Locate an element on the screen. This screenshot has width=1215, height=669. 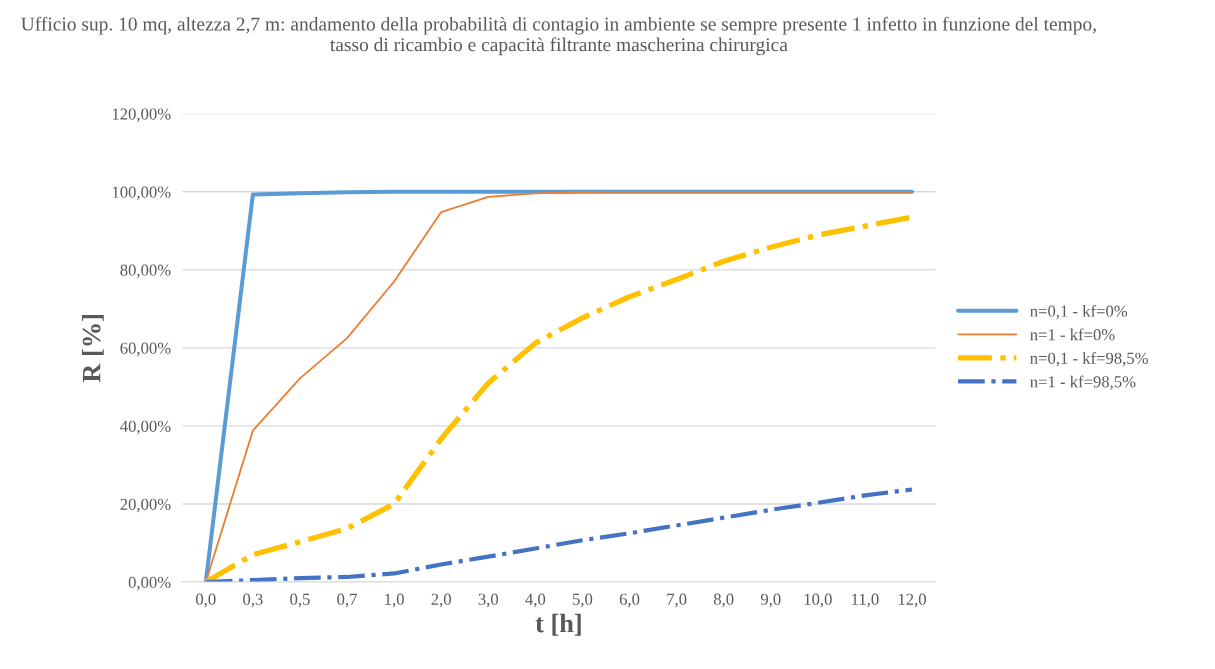
x-tick-label: 0,5 is located at coordinates (300, 600).